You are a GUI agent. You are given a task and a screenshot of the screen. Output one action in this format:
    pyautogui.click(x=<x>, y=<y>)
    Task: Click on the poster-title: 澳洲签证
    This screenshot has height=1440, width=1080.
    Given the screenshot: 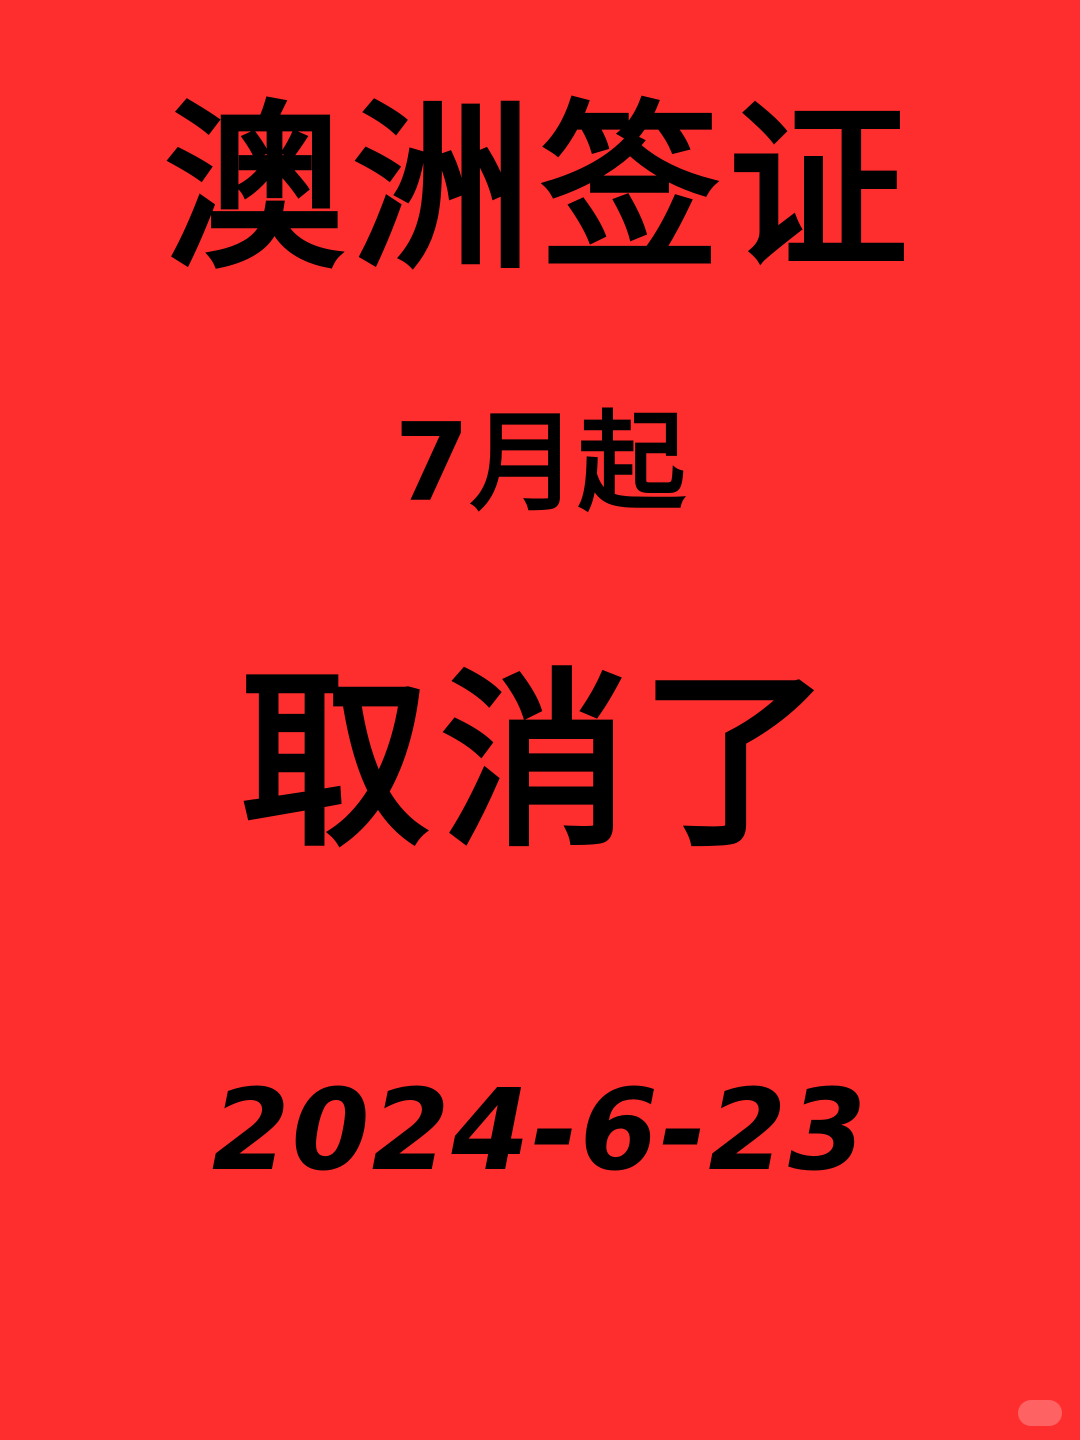 What is the action you would take?
    pyautogui.click(x=539, y=189)
    